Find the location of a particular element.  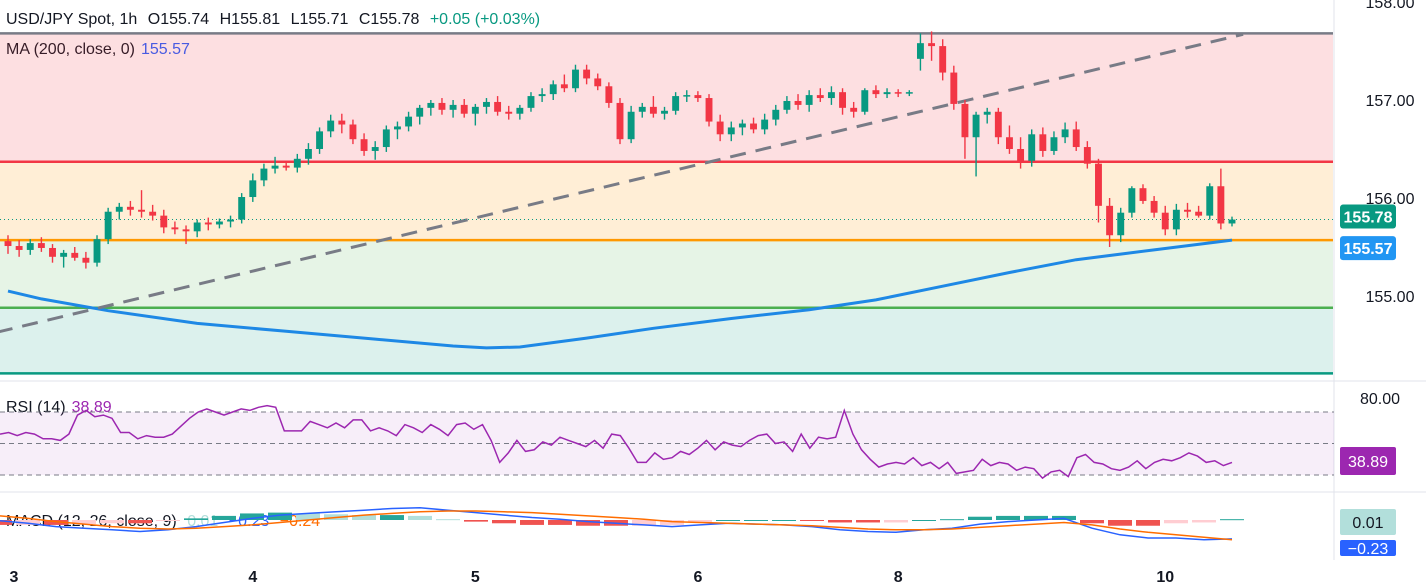

price-tick-label: 158.00 is located at coordinates (1390, 6).